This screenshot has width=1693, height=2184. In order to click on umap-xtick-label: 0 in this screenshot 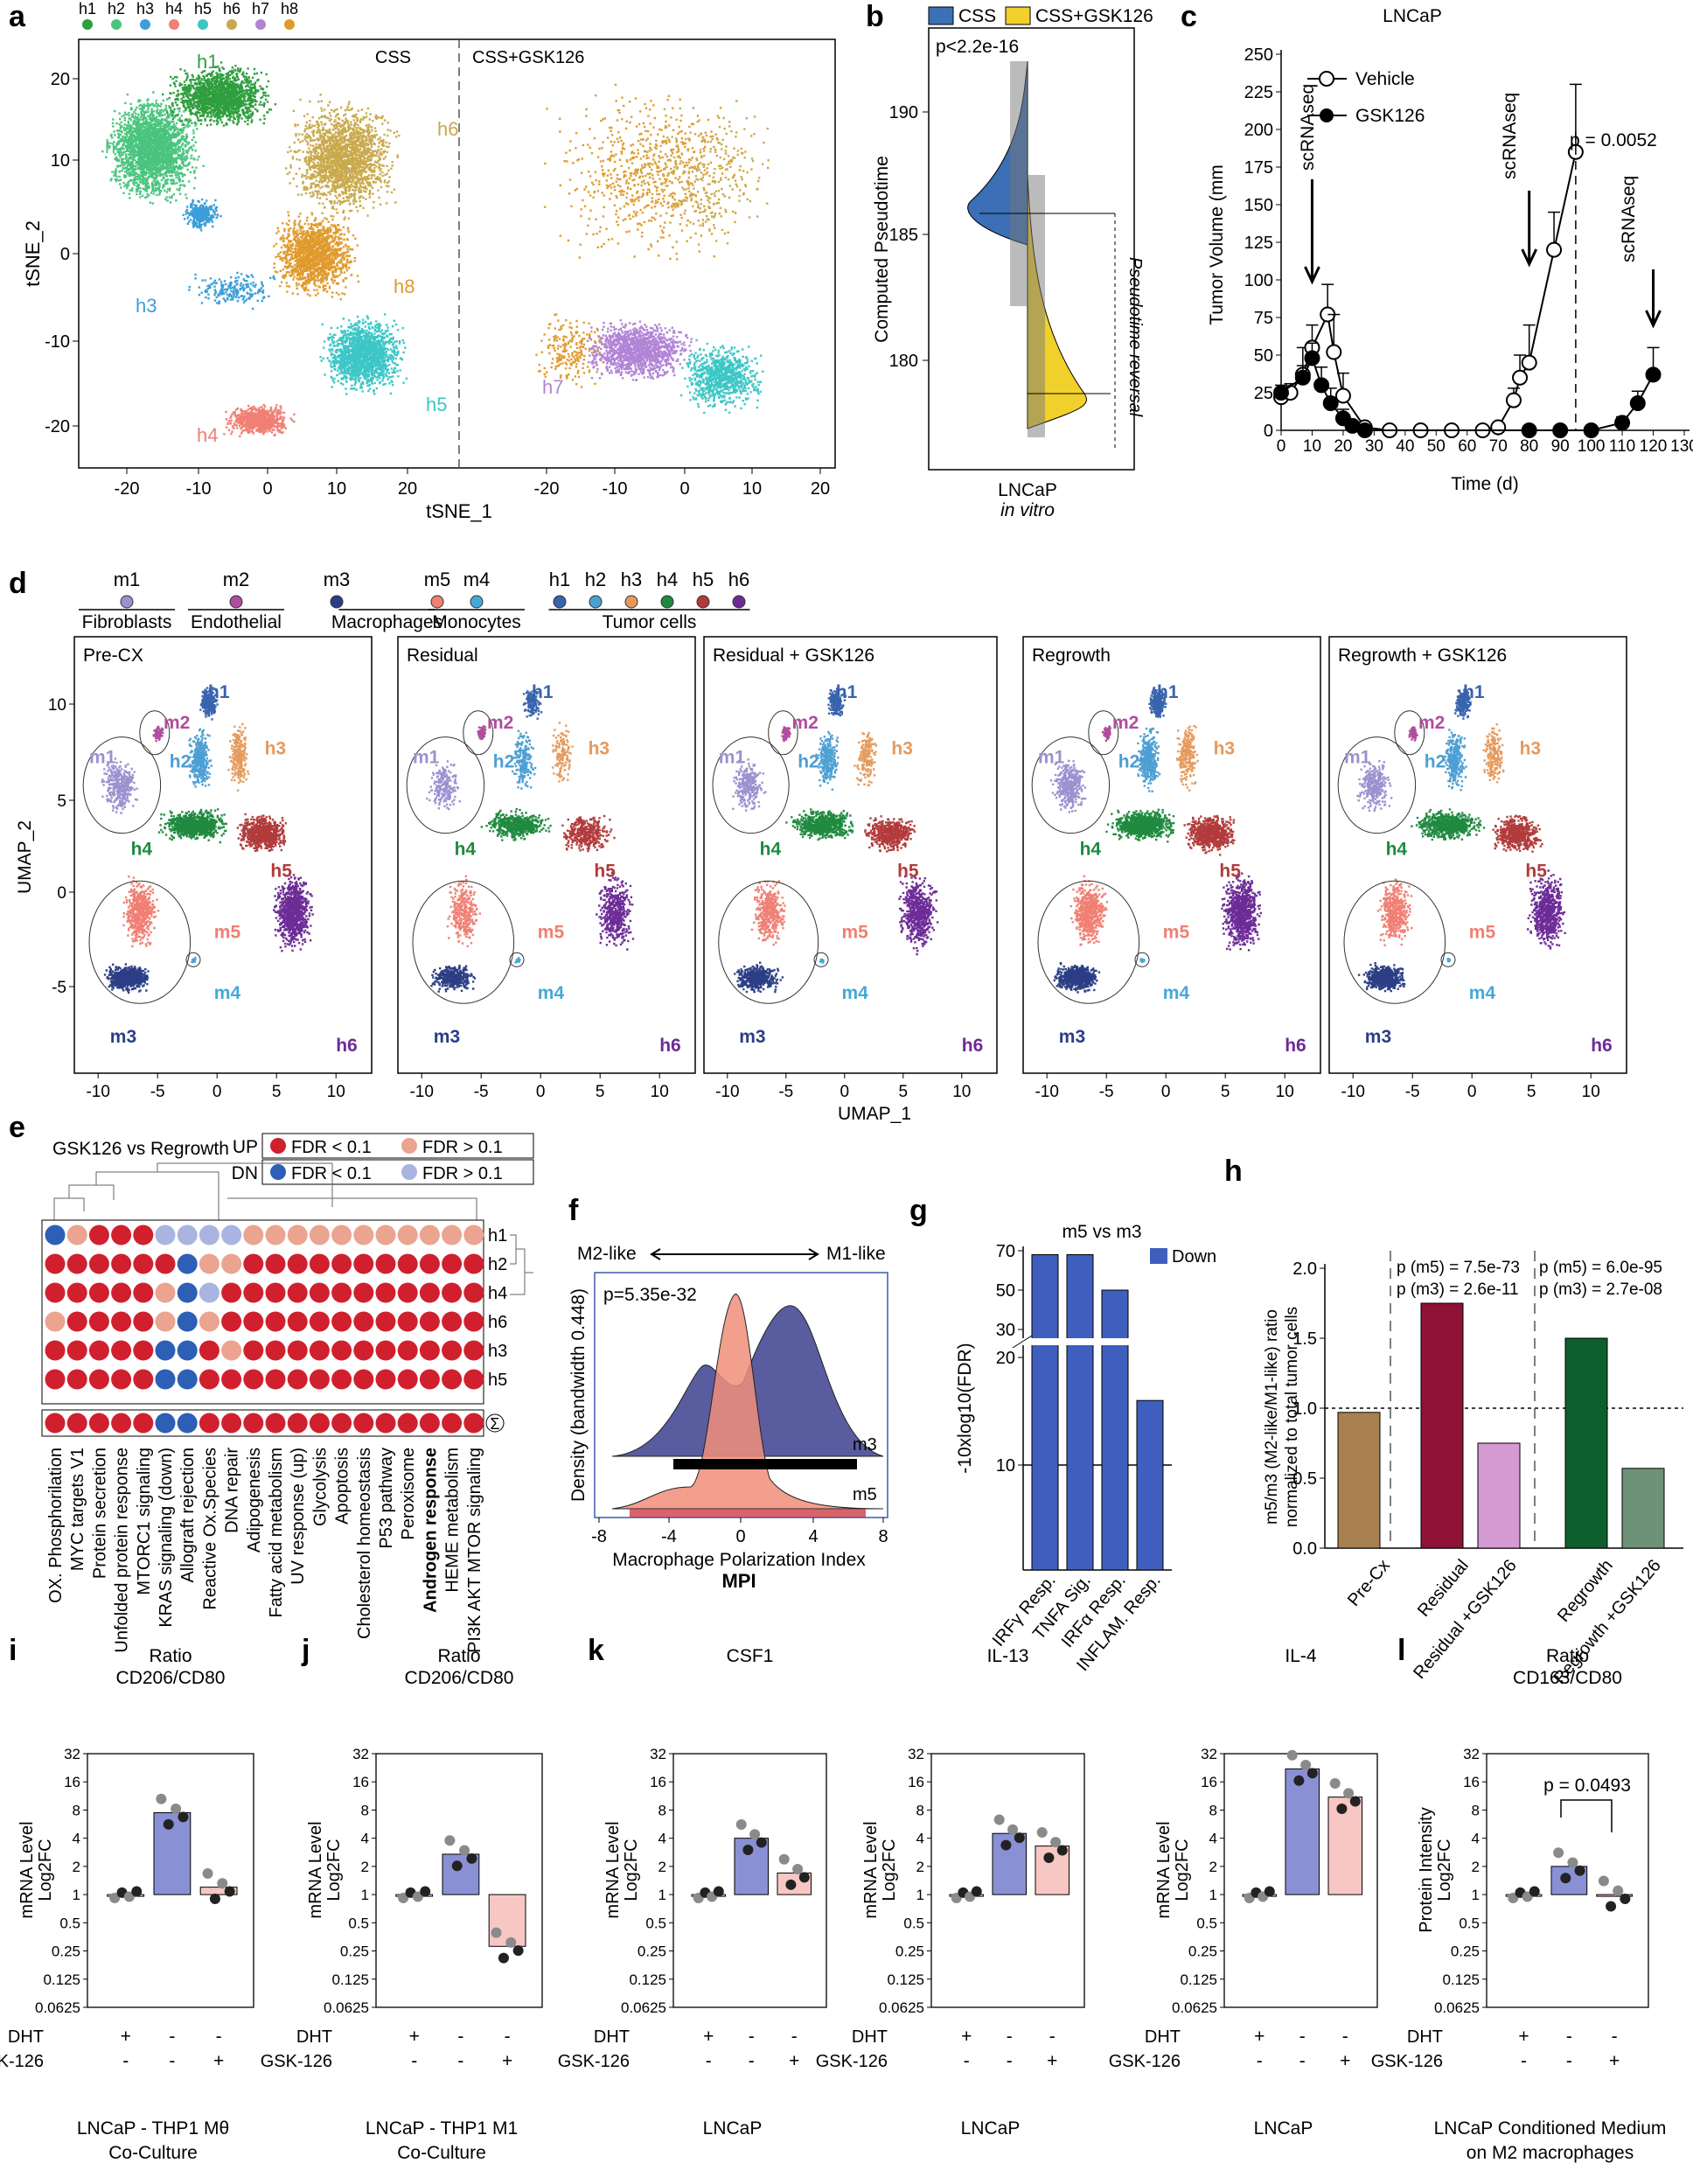, I will do `click(845, 1092)`.